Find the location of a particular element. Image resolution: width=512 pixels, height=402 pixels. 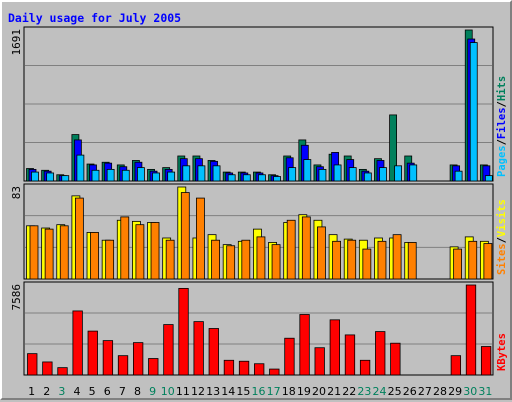

x-tick-label-day-29: 29 is located at coordinates (455, 391).